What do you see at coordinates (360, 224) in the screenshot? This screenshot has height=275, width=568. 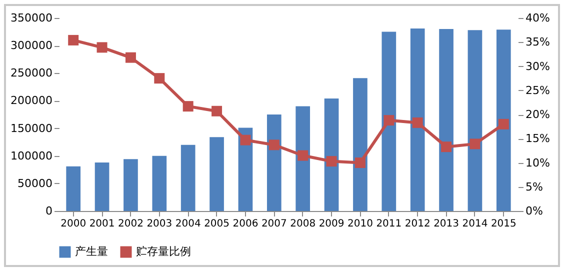 I see `x-tick-label: 2010` at bounding box center [360, 224].